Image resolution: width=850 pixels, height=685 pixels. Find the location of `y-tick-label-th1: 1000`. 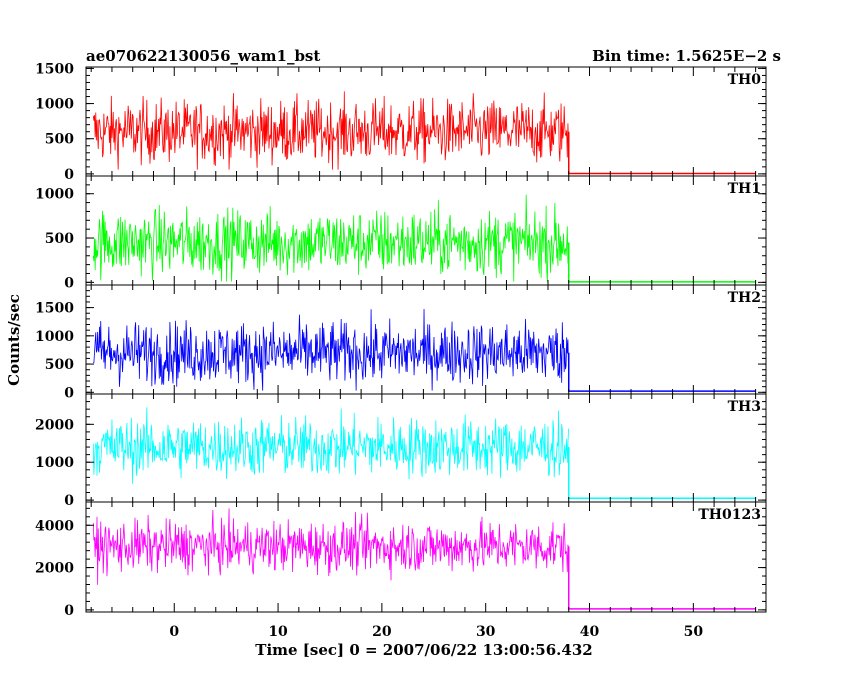

y-tick-label-th1: 1000 is located at coordinates (54, 195).